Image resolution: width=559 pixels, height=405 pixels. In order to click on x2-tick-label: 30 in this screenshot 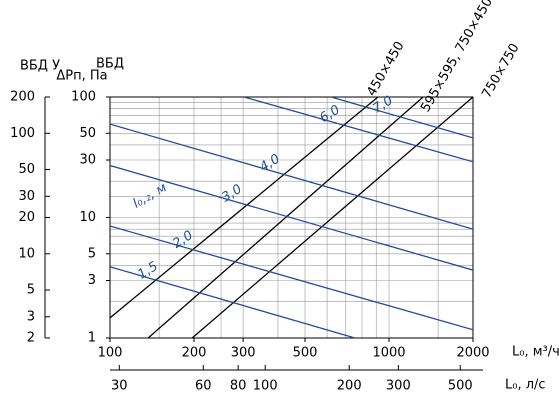, I will do `click(119, 386)`.